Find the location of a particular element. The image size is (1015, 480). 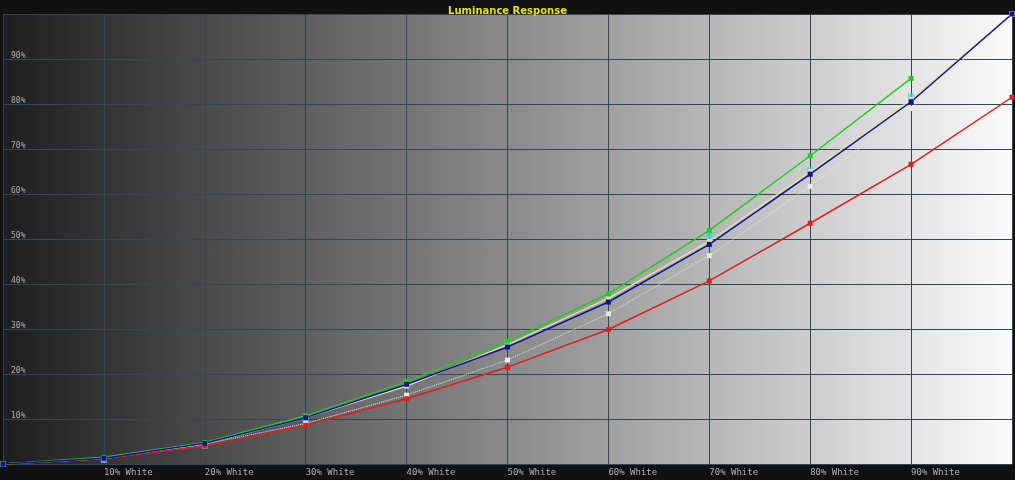

y-tick-label: 90% is located at coordinates (18, 55).